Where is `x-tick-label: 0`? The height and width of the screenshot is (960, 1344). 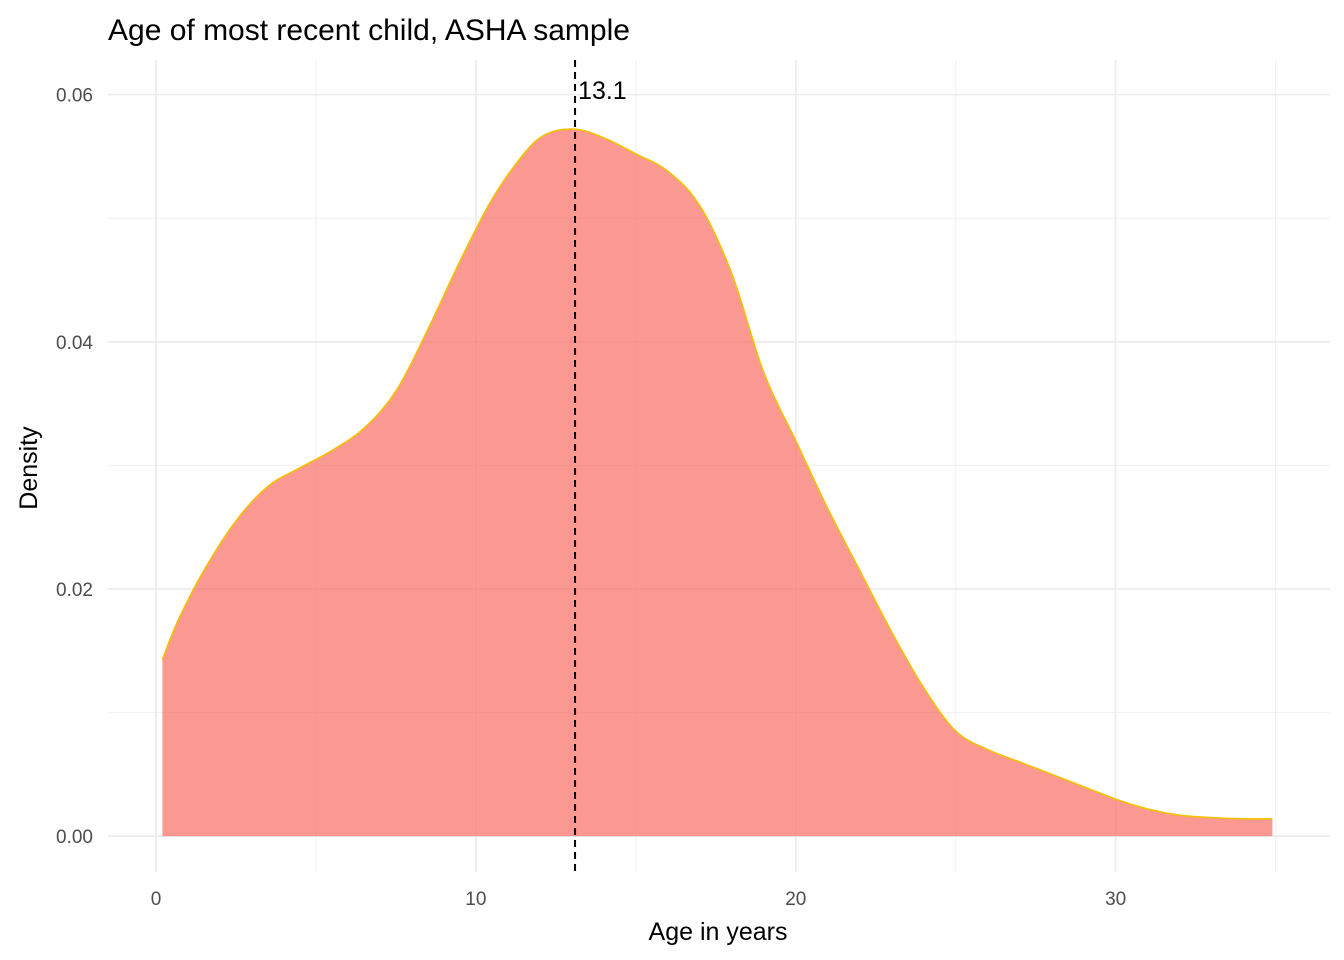 x-tick-label: 0 is located at coordinates (156, 899).